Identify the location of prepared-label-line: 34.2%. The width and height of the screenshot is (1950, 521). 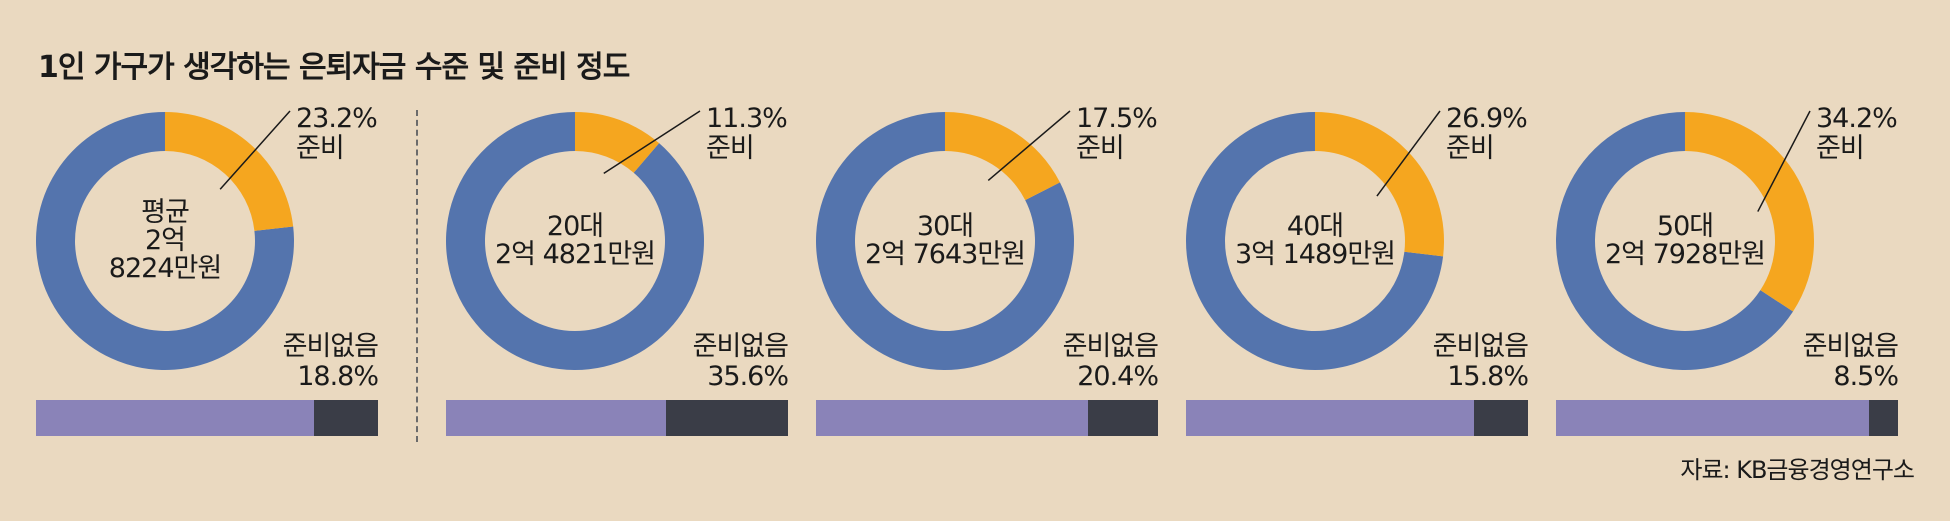
(1857, 118).